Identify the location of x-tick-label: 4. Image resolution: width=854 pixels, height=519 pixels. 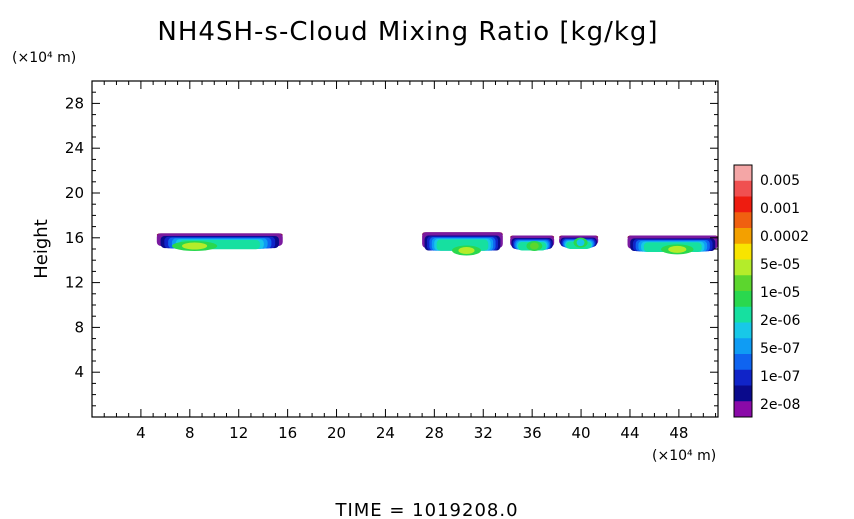
(141, 433).